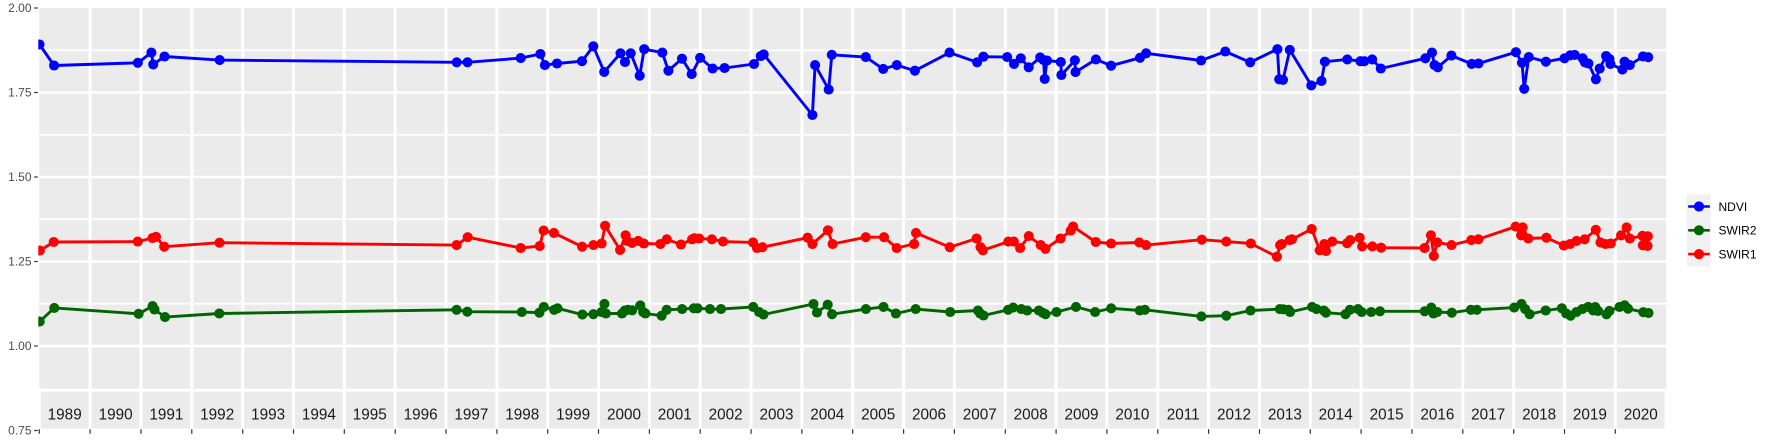 This screenshot has width=1773, height=447. What do you see at coordinates (726, 415) in the screenshot?
I see `svg-text: 2002` at bounding box center [726, 415].